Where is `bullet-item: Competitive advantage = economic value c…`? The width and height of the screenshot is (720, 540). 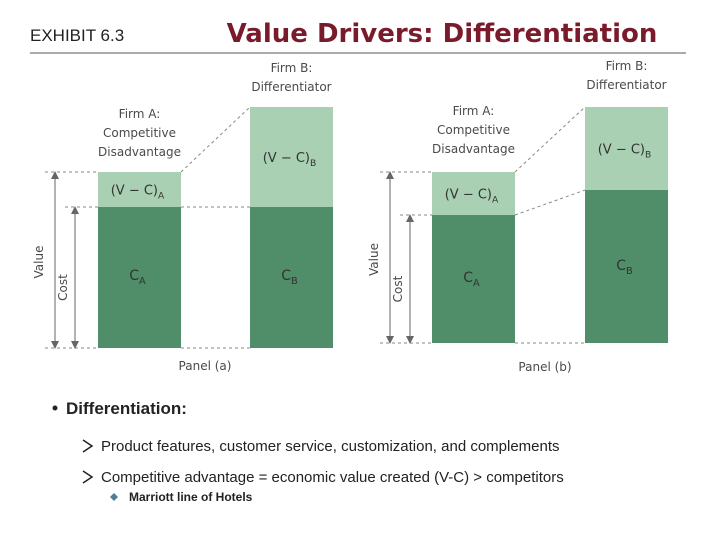 bullet-item: Competitive advantage = economic value c… is located at coordinates (332, 477).